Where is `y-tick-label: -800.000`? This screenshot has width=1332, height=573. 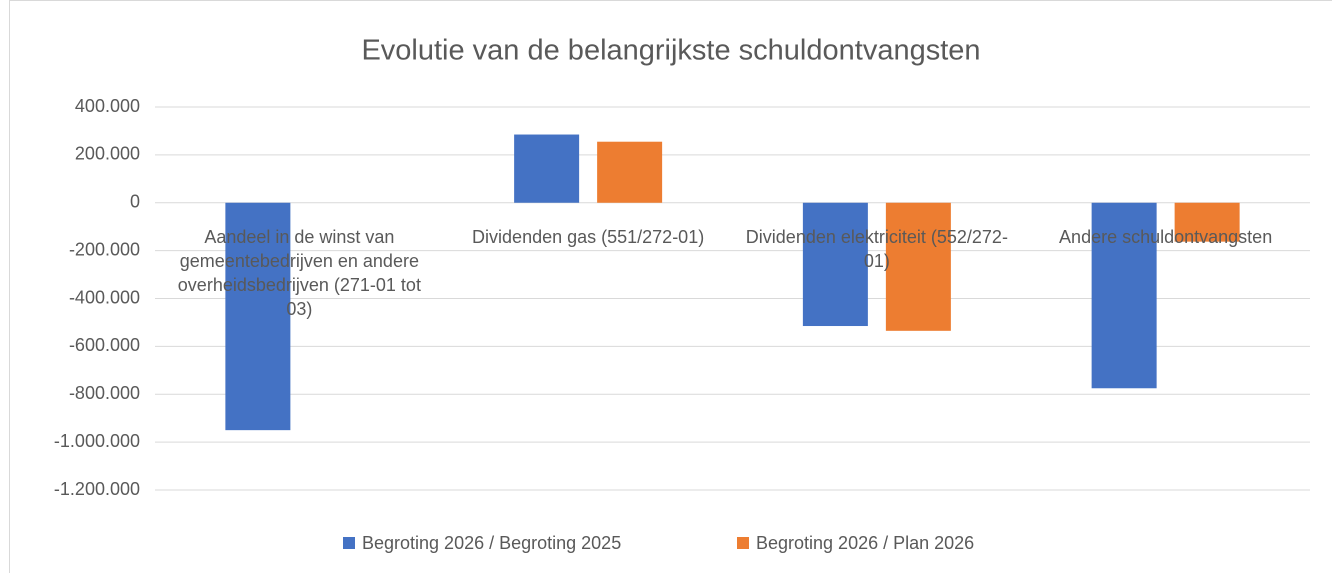 y-tick-label: -800.000 is located at coordinates (104, 393).